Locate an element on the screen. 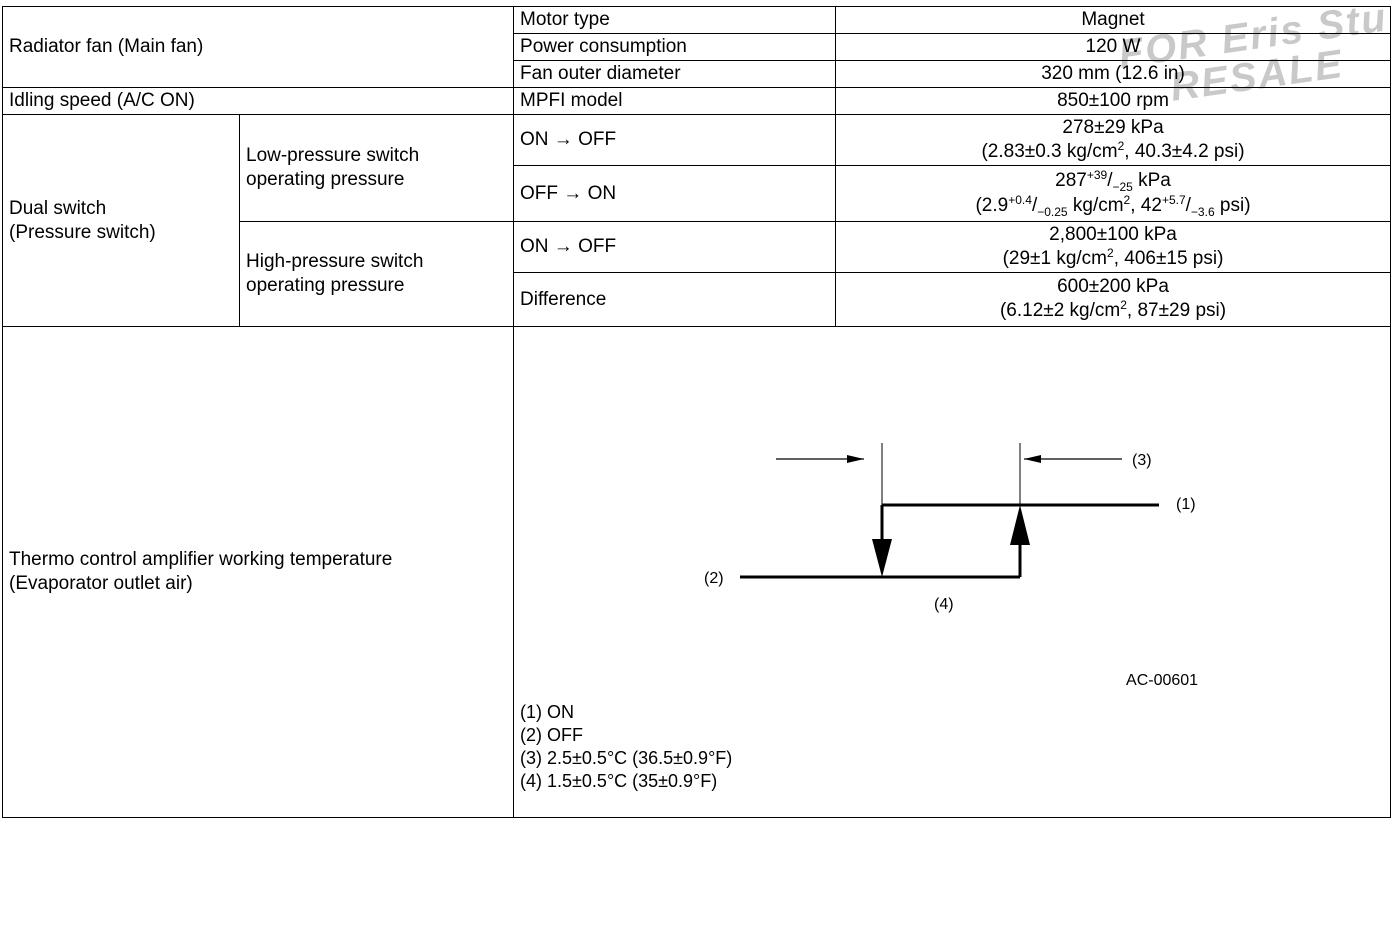 The image size is (1394, 929). low-on-off-line1: 278±29 kPa is located at coordinates (1113, 127).